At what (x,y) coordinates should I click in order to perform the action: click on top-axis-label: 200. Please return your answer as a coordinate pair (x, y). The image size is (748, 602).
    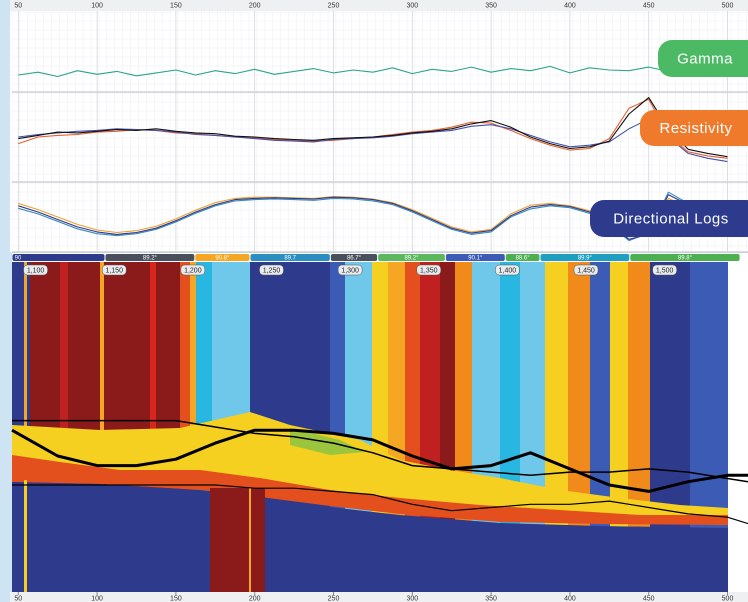
    Looking at the image, I should click on (255, 5).